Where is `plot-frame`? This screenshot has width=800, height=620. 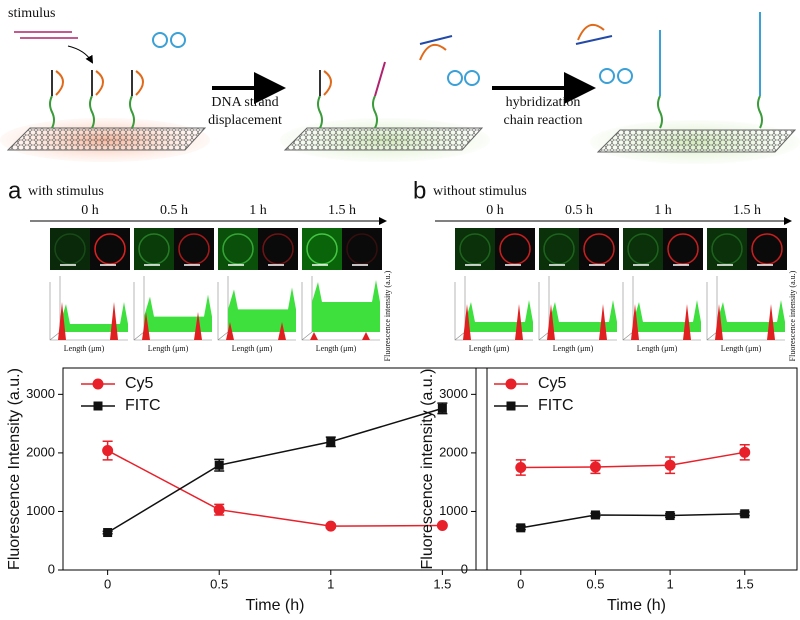 plot-frame is located at coordinates (636, 469).